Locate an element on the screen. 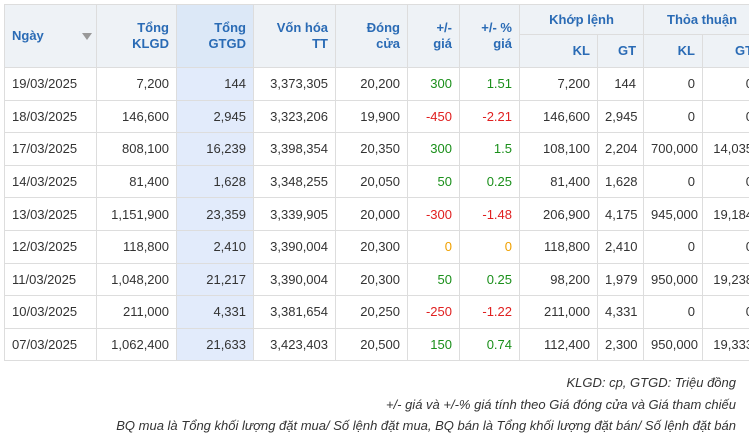 This screenshot has width=749, height=441. cell-matched-value: 1,979 is located at coordinates (620, 279).